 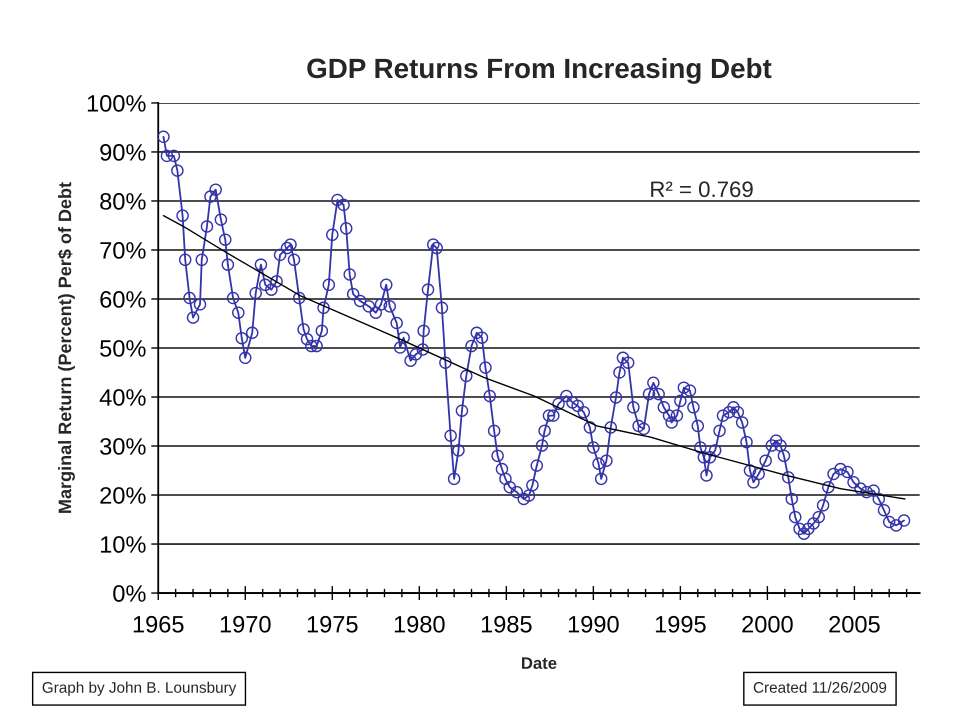 What do you see at coordinates (681, 624) in the screenshot?
I see `x-tick-label: 1995` at bounding box center [681, 624].